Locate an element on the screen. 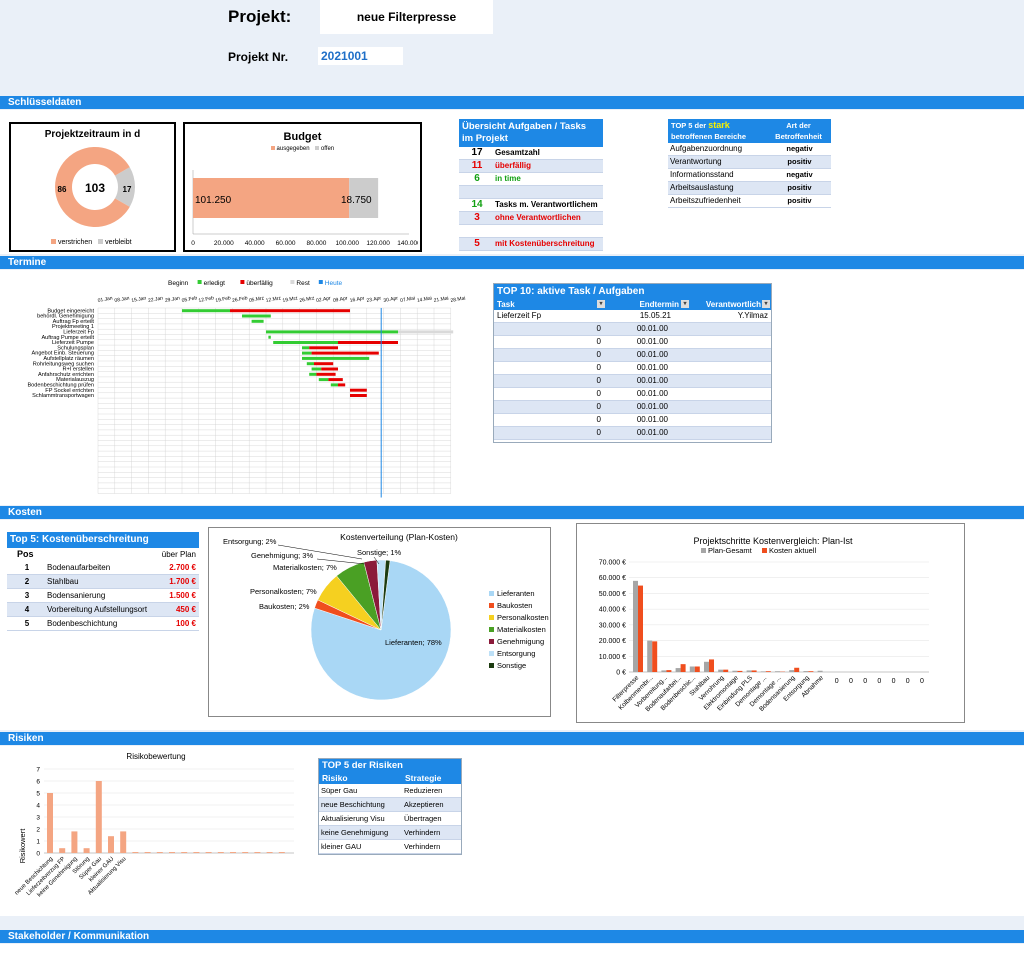 This screenshot has width=1024, height=956. legend-label: Lieferanten is located at coordinates (516, 593).